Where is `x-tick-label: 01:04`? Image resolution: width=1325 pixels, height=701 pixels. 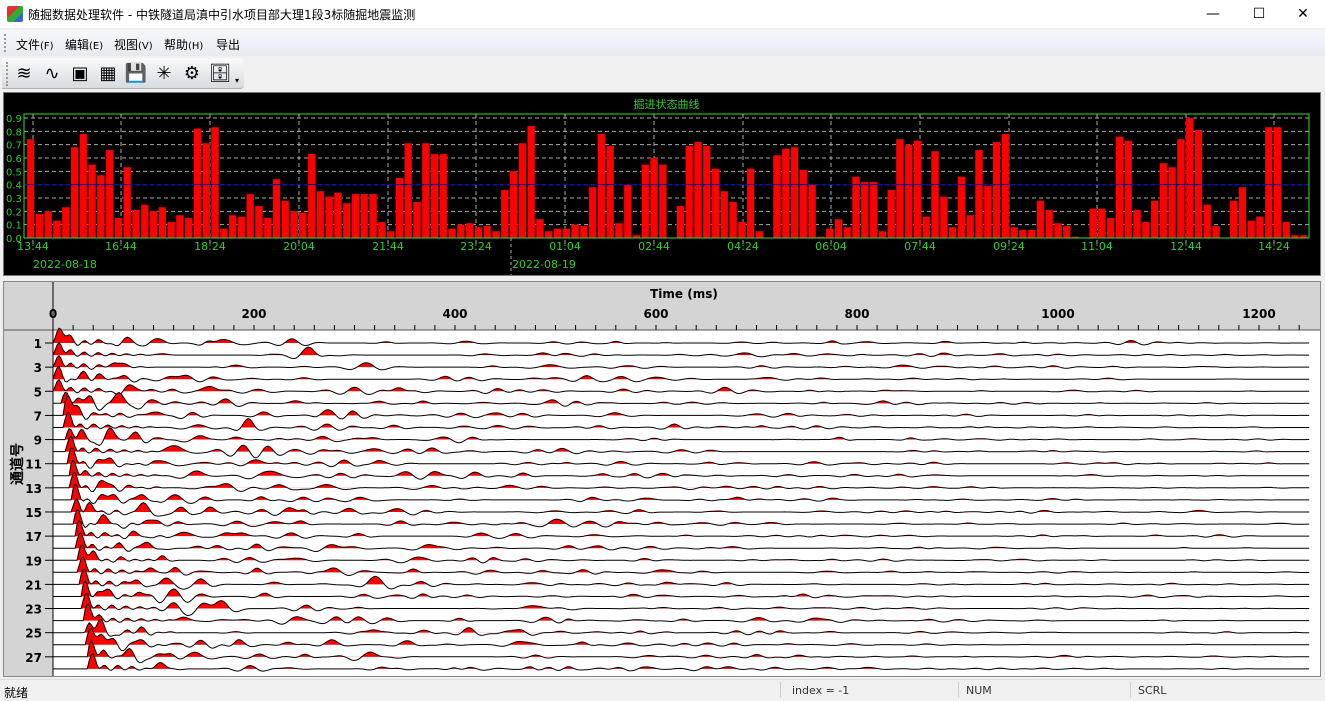 x-tick-label: 01:04 is located at coordinates (565, 246).